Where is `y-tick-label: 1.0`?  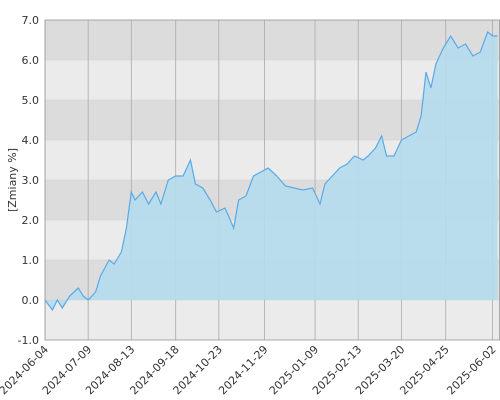
y-tick-label: 1.0 is located at coordinates (31, 260).